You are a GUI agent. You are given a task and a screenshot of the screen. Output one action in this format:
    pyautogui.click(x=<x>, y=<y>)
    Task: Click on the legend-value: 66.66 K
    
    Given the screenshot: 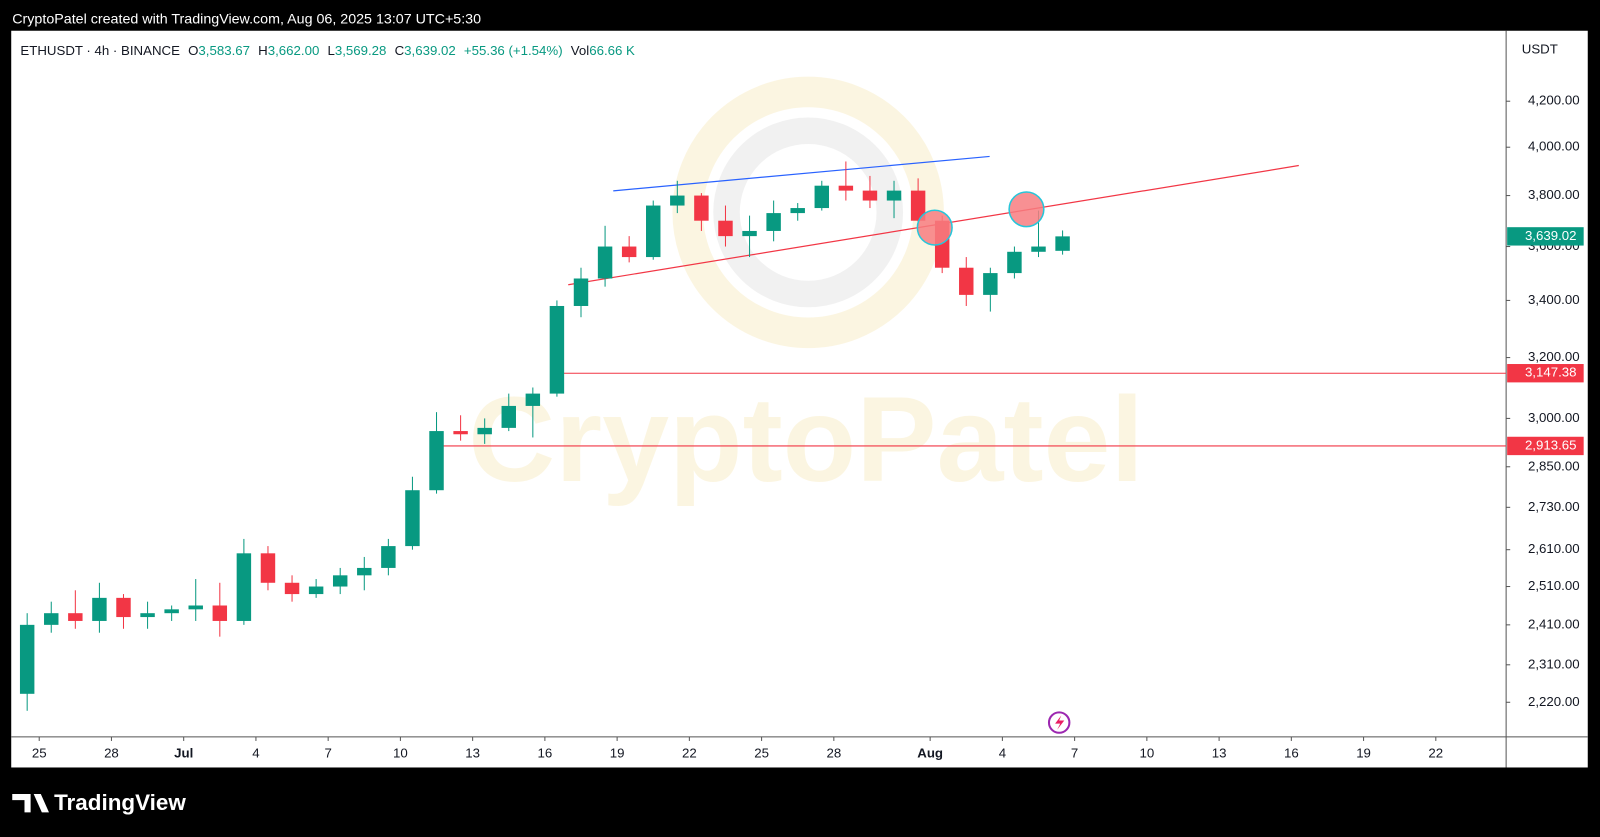 What is the action you would take?
    pyautogui.click(x=612, y=50)
    